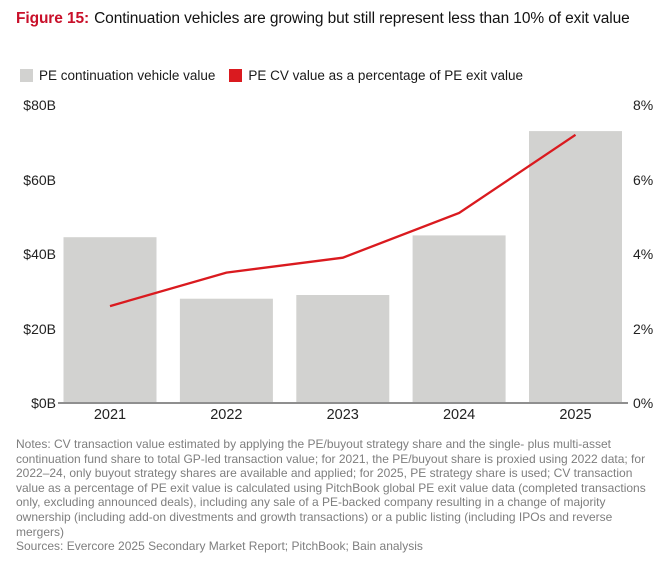 The height and width of the screenshot is (573, 668). Describe the element at coordinates (459, 319) in the screenshot. I see `bar-2024` at that location.